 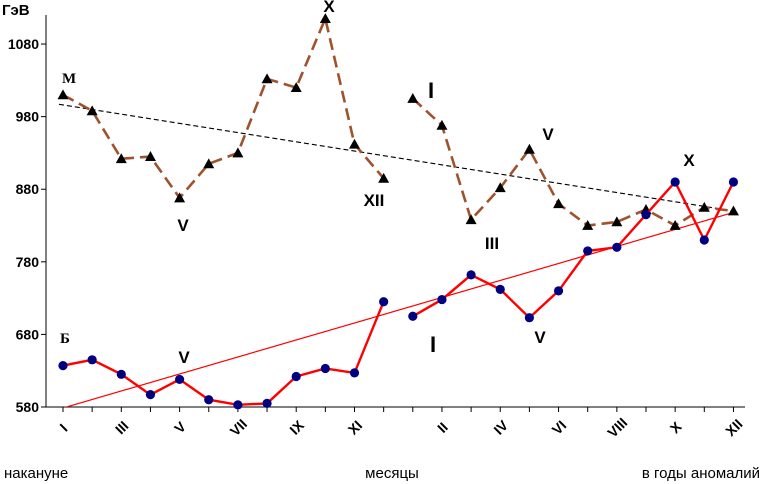 I want to click on series-line-B-before, so click(x=223, y=354).